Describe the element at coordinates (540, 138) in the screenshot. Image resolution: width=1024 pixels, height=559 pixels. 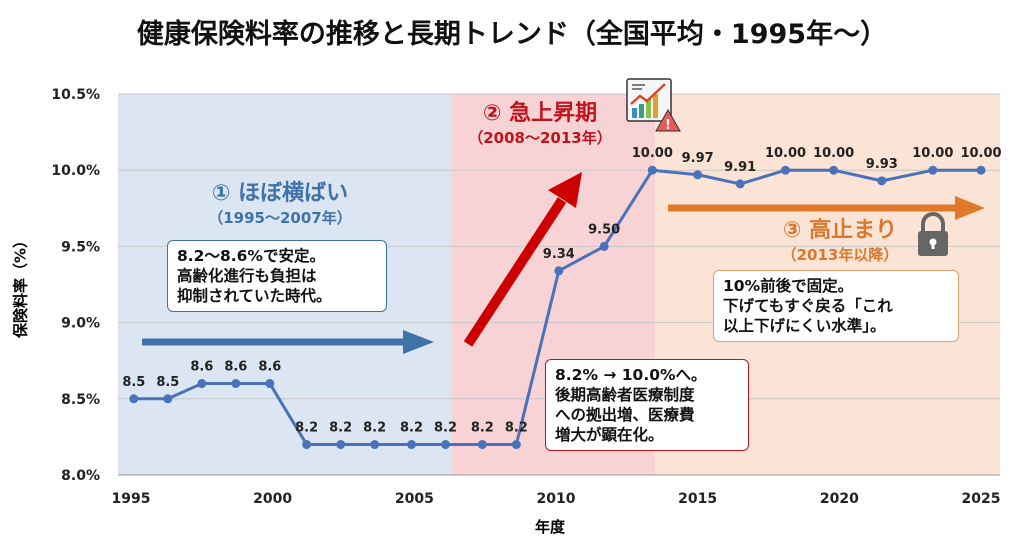
I see `phase-2-period: （2008〜2013年）` at that location.